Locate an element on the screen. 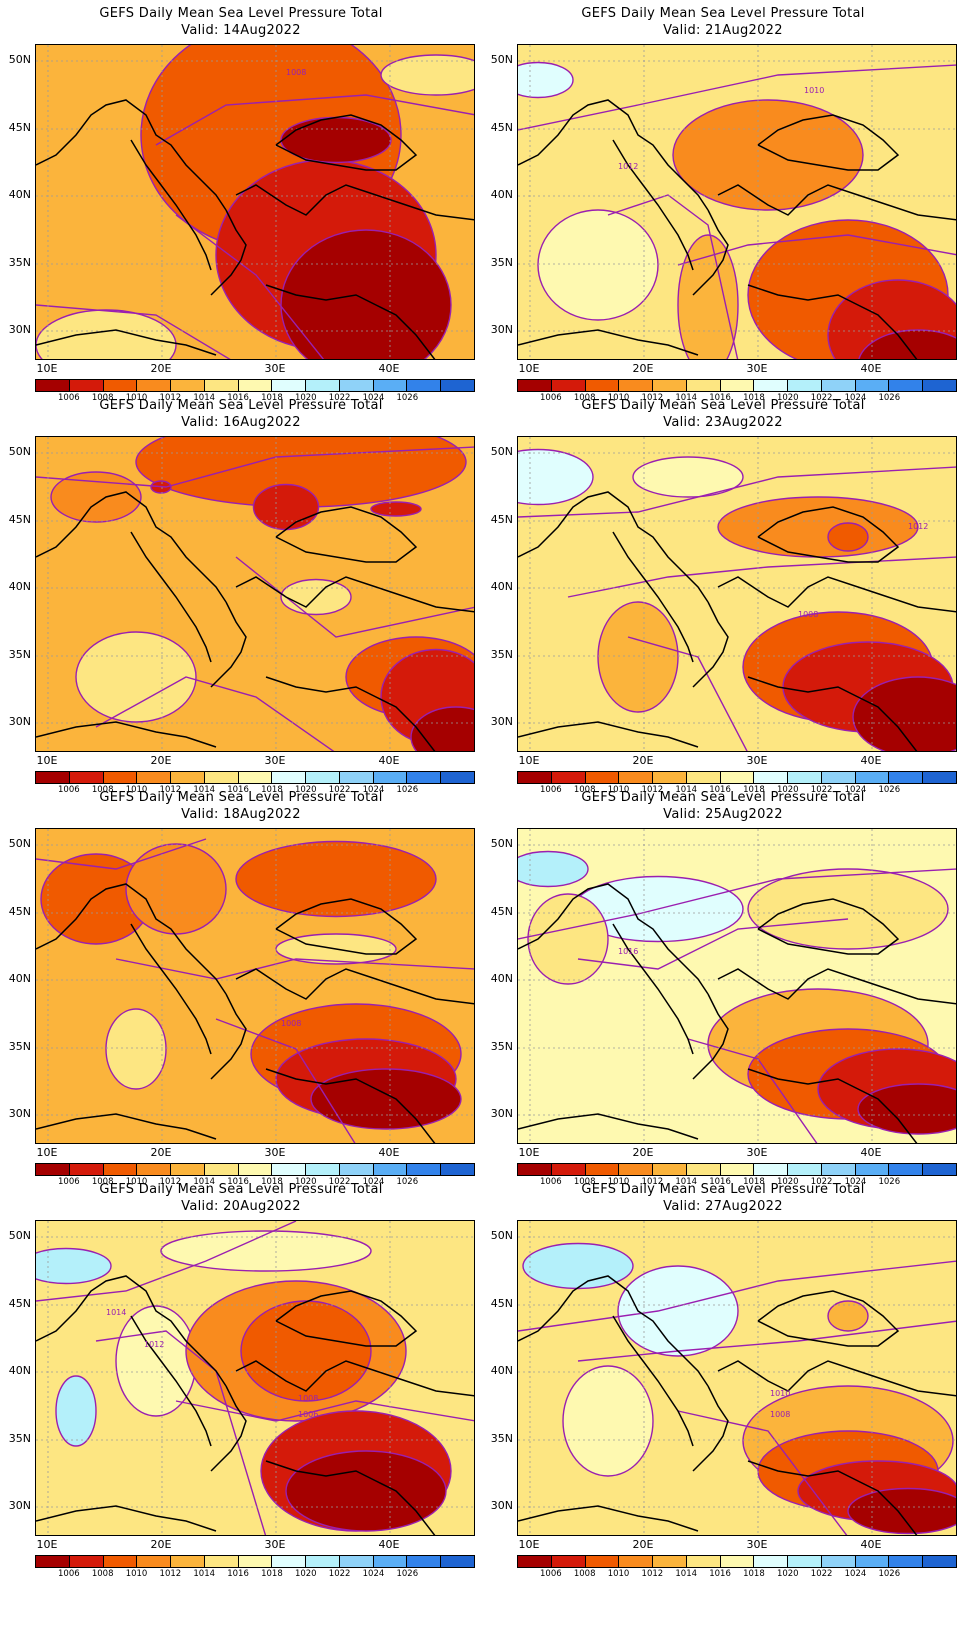  lat-tick-label: 35N is located at coordinates (501, 1046).